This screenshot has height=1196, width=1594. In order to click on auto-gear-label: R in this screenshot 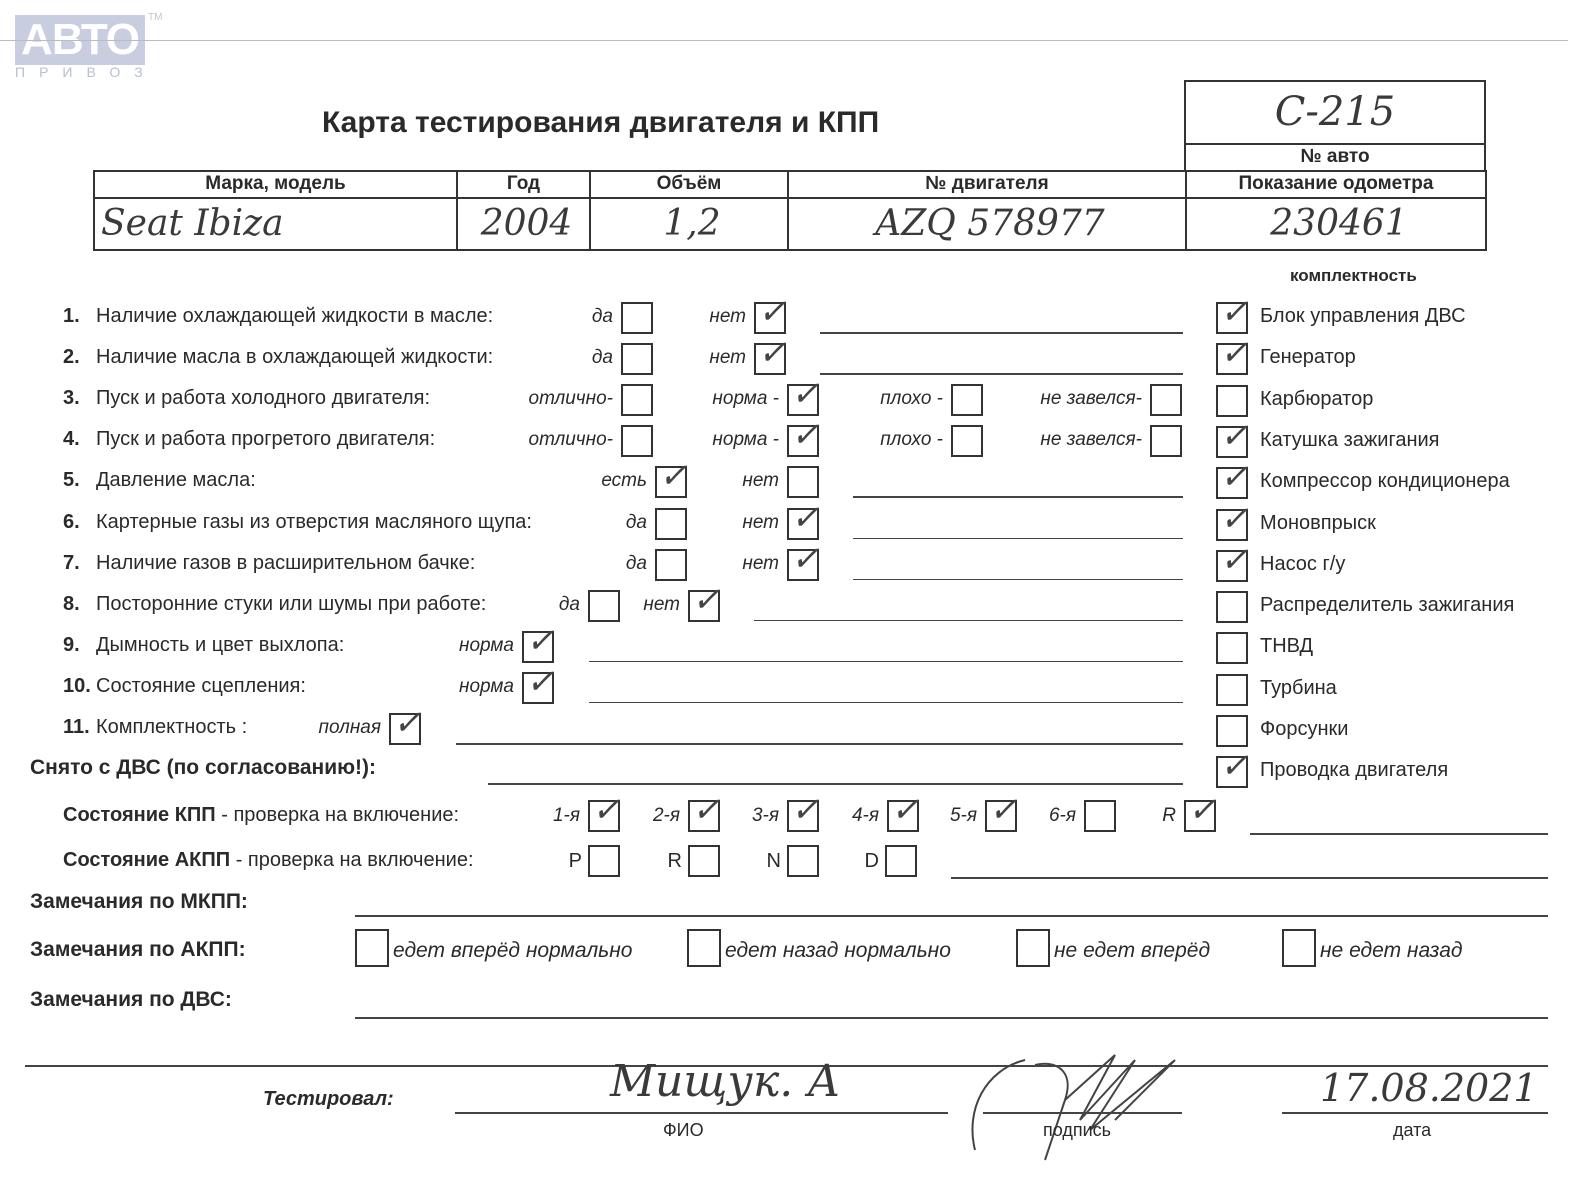, I will do `click(674, 861)`.